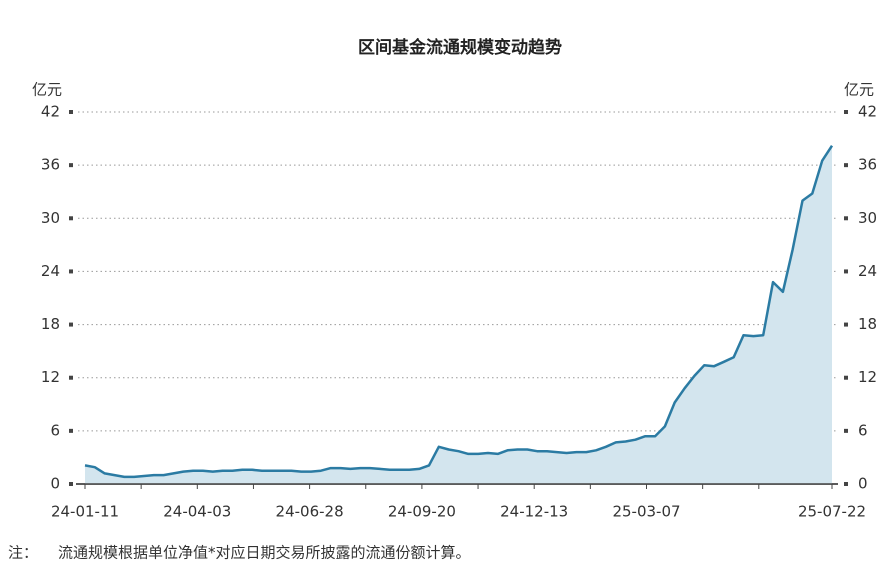 Image resolution: width=894 pixels, height=580 pixels. Describe the element at coordinates (534, 512) in the screenshot. I see `x-tick-label: 24-12-13` at that location.